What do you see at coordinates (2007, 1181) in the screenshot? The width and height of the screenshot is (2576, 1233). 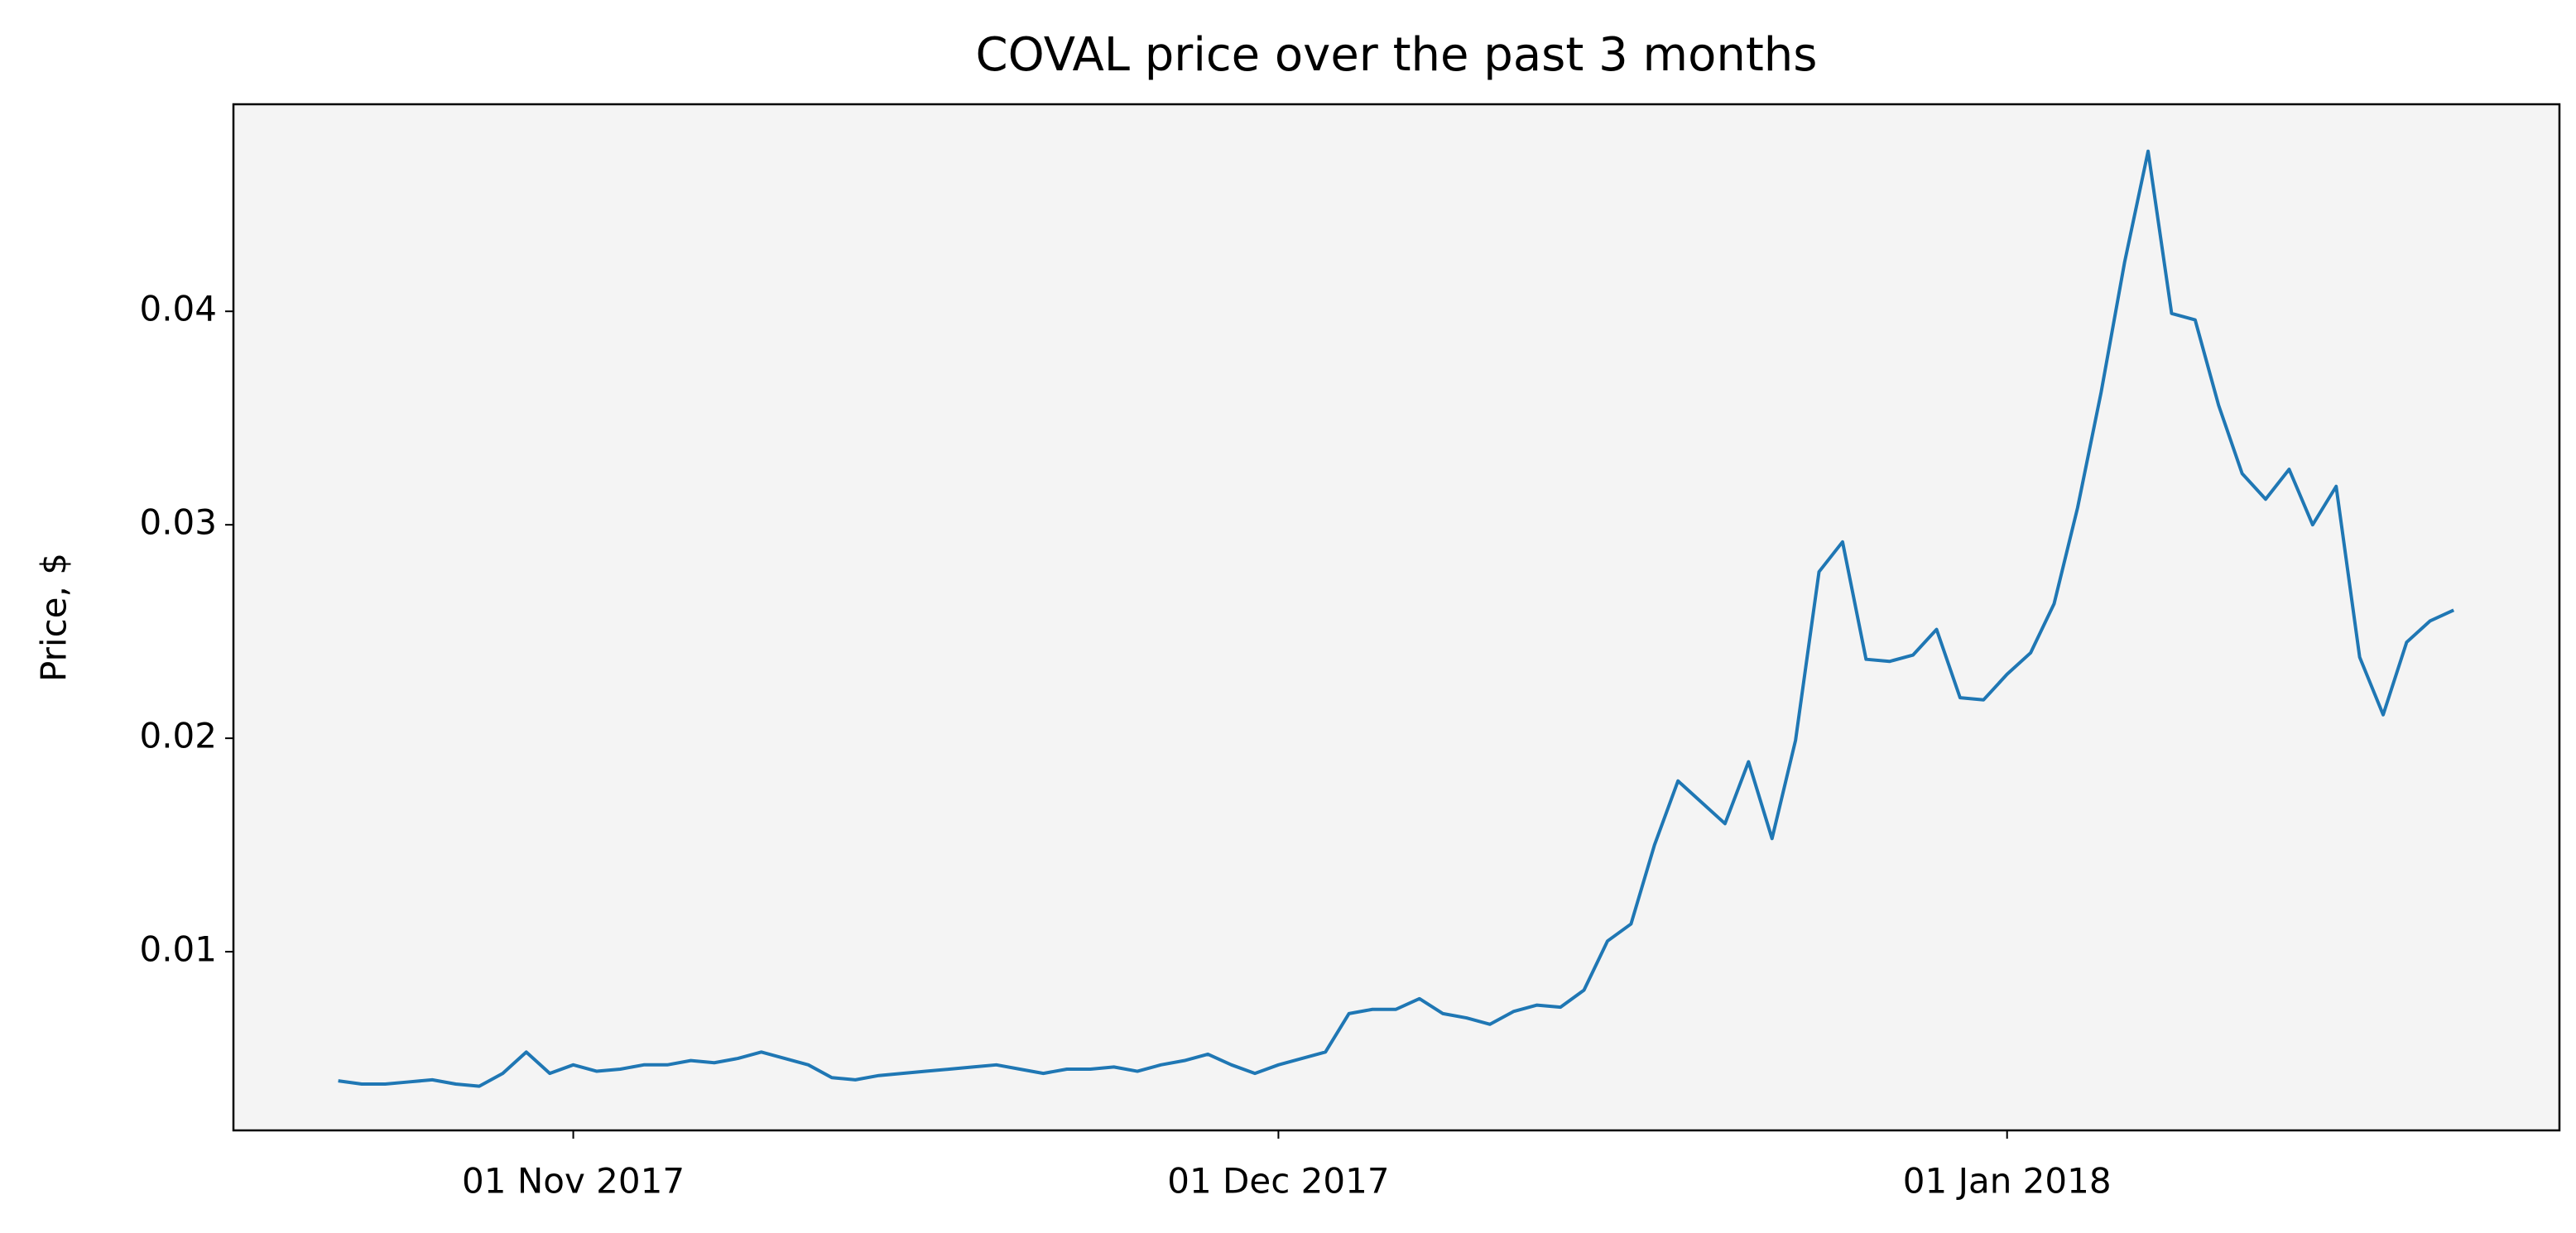 I see `x-tick-label: 01 Jan 2018` at bounding box center [2007, 1181].